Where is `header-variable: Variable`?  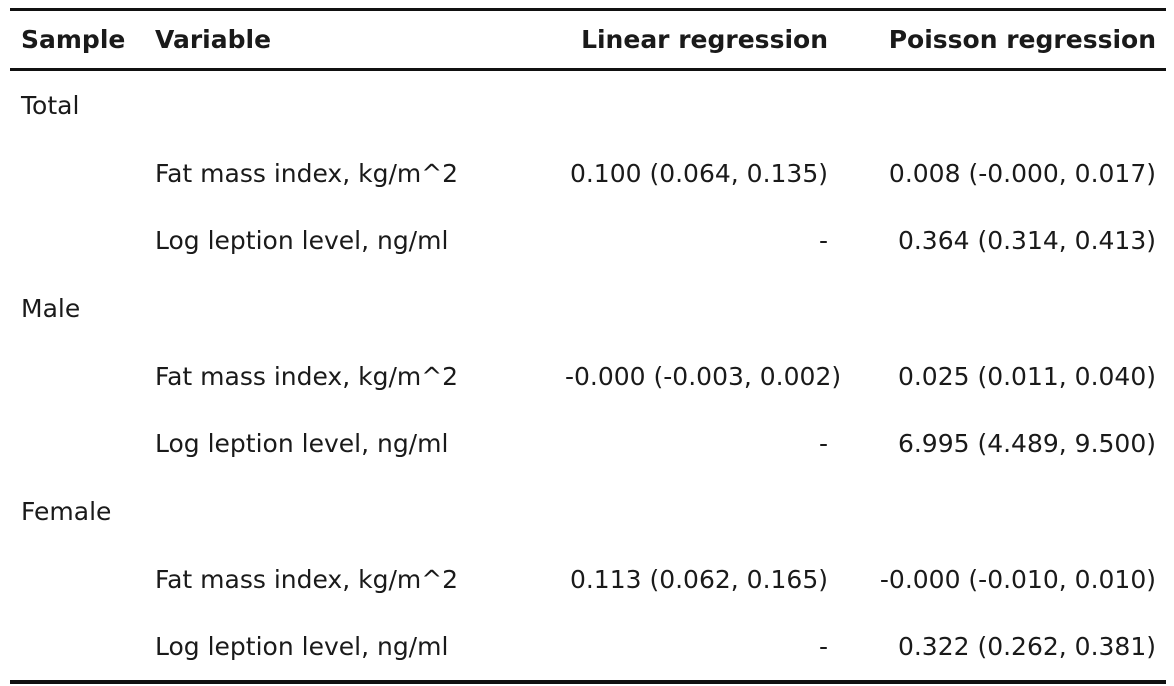 header-variable: Variable is located at coordinates (213, 39).